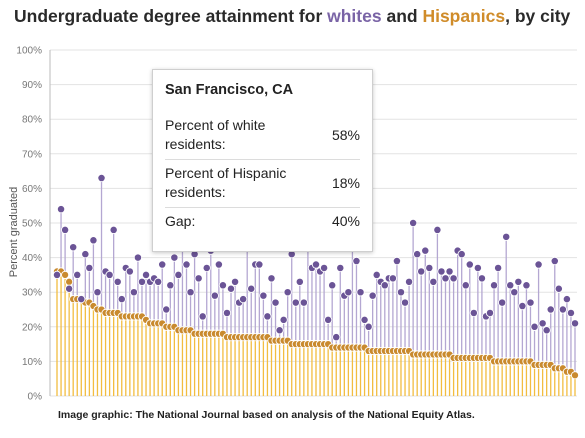  What do you see at coordinates (180, 221) in the screenshot?
I see `tooltip-gap-label: Gap:` at bounding box center [180, 221].